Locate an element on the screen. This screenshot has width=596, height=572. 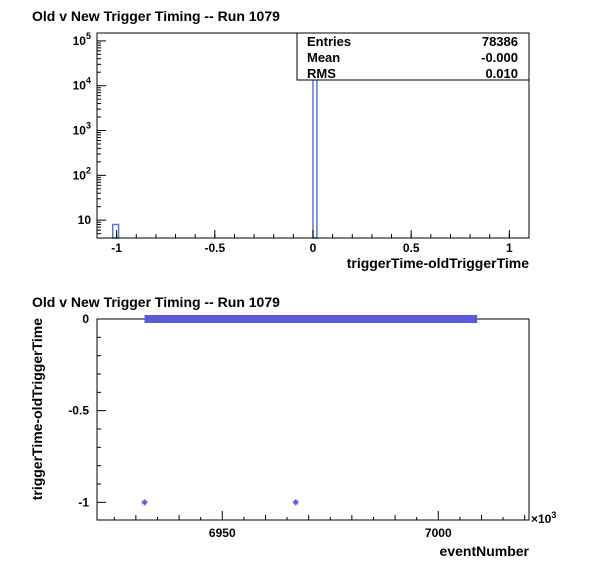
scatter-x-axis-label: eventNumber is located at coordinates (485, 551).